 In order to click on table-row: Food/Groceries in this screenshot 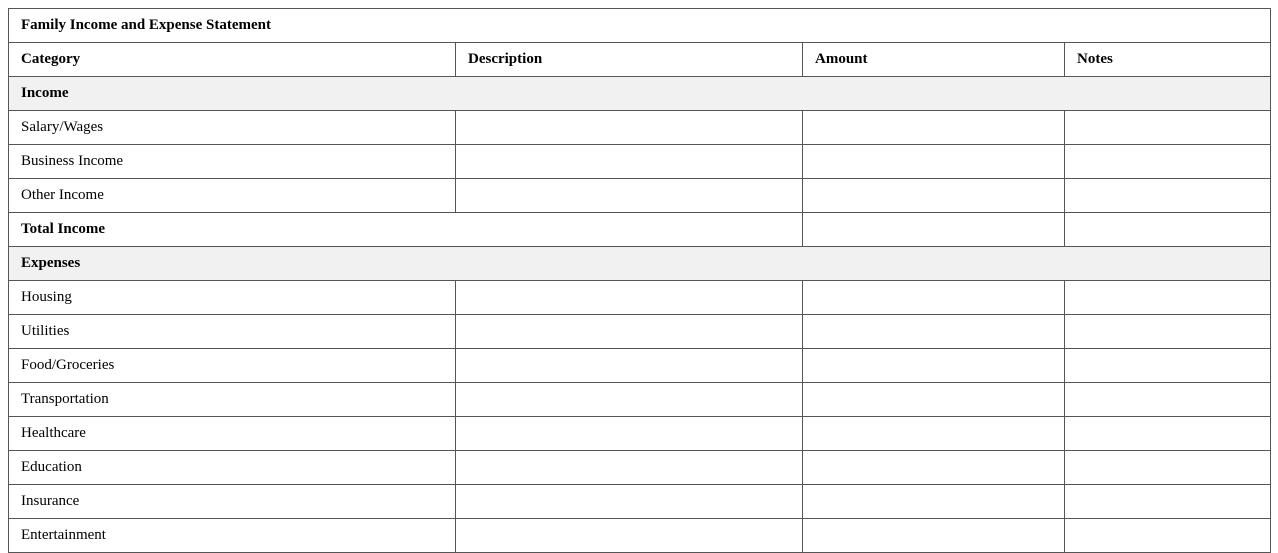, I will do `click(639, 365)`.